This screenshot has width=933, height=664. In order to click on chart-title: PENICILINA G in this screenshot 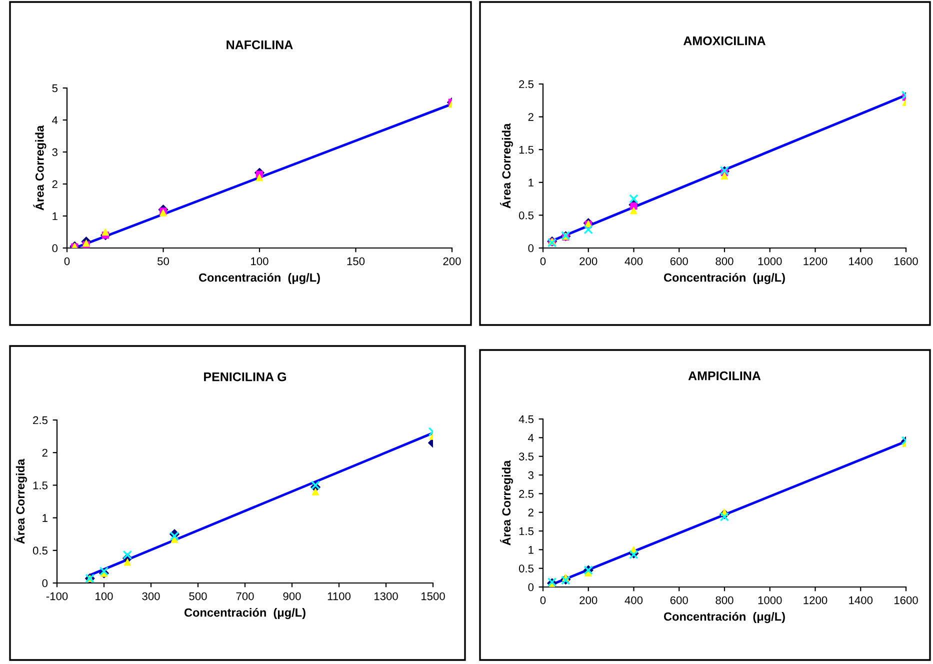, I will do `click(245, 377)`.